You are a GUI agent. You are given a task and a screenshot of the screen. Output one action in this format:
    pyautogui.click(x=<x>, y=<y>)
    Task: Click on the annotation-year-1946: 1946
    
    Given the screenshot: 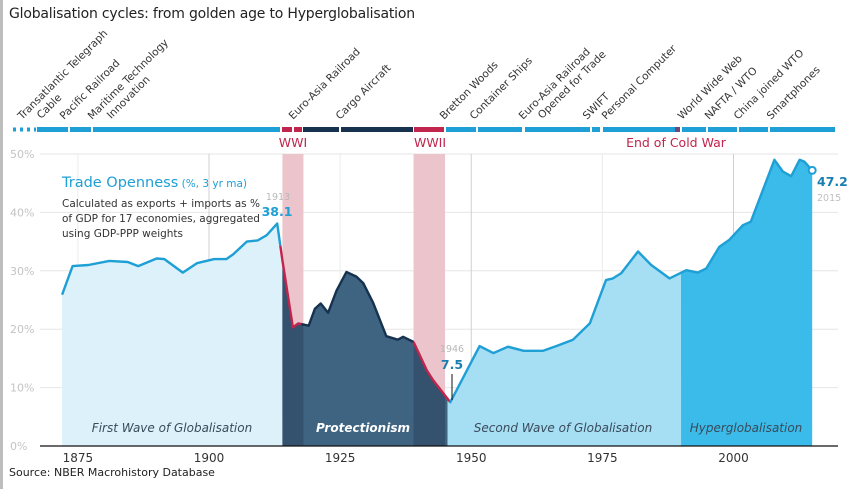 What is the action you would take?
    pyautogui.click(x=452, y=349)
    